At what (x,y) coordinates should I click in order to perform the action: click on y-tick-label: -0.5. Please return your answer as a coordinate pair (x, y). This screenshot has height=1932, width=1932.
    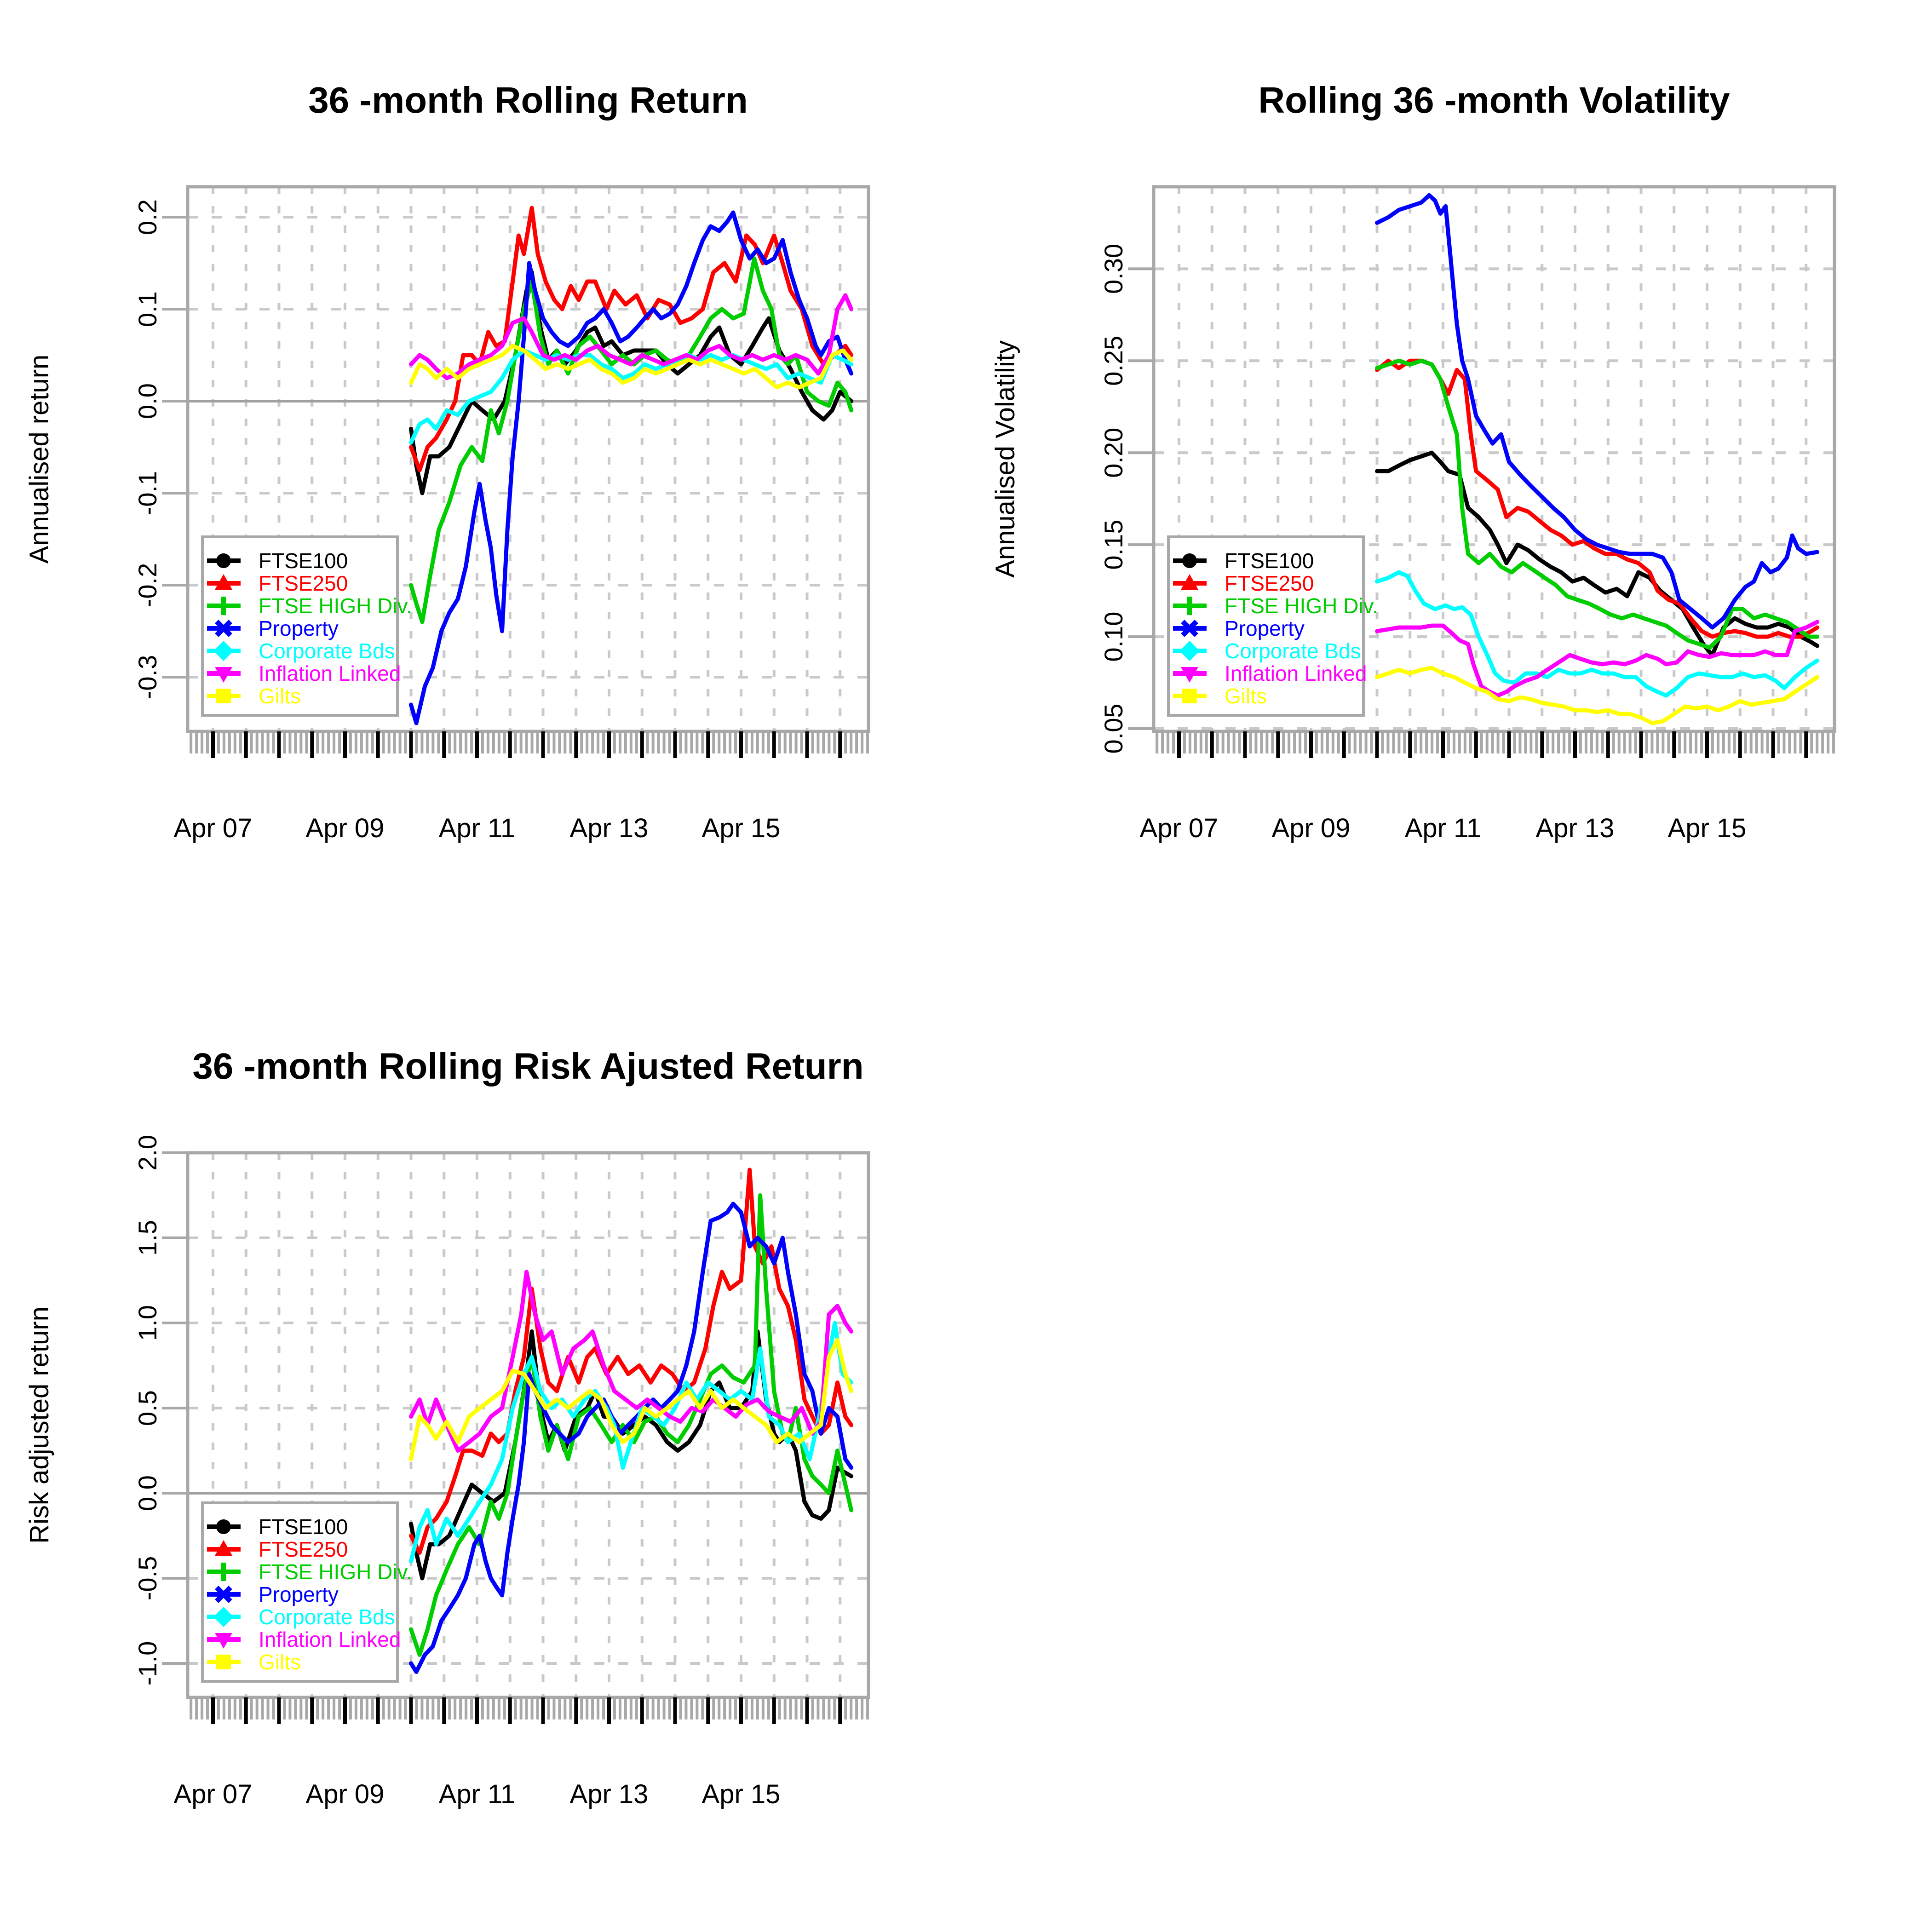
    Looking at the image, I should click on (147, 1578).